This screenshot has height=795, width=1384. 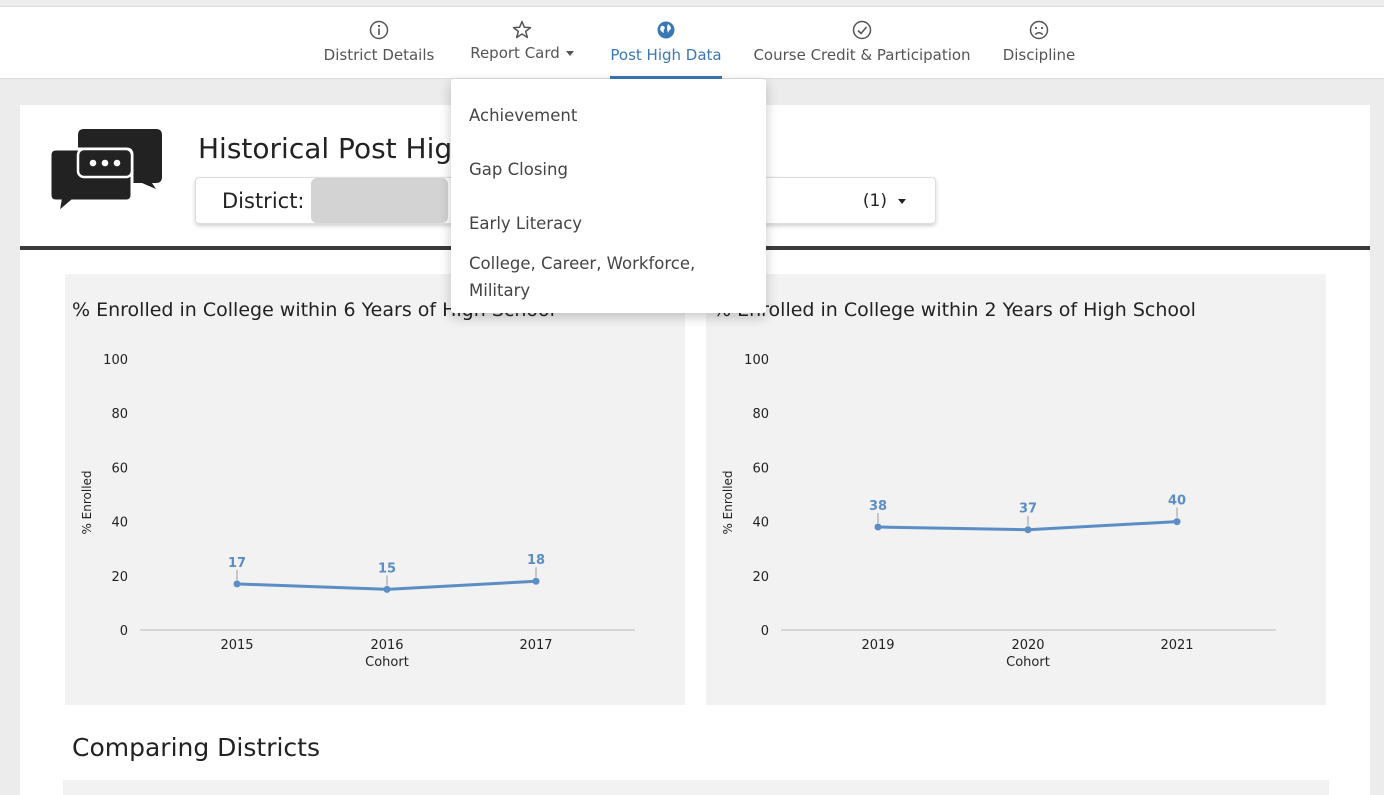 What do you see at coordinates (379, 34) in the screenshot?
I see `info-icon` at bounding box center [379, 34].